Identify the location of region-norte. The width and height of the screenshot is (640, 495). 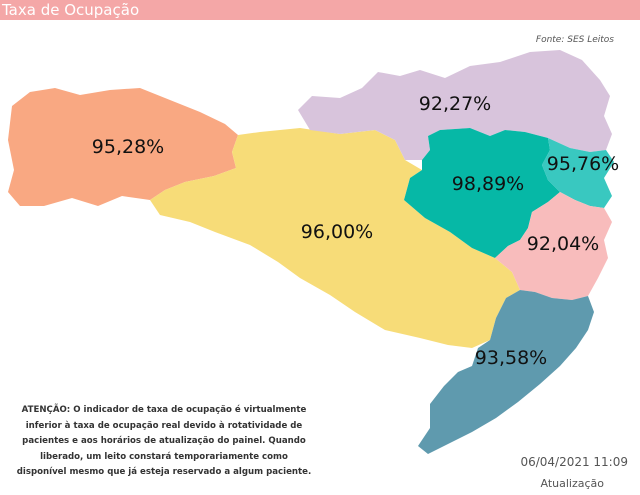
(455, 105).